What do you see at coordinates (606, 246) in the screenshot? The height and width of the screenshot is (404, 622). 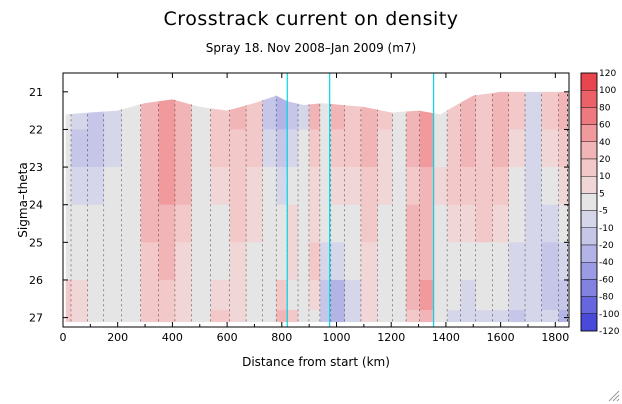 I see `colorbar-label: -20` at bounding box center [606, 246].